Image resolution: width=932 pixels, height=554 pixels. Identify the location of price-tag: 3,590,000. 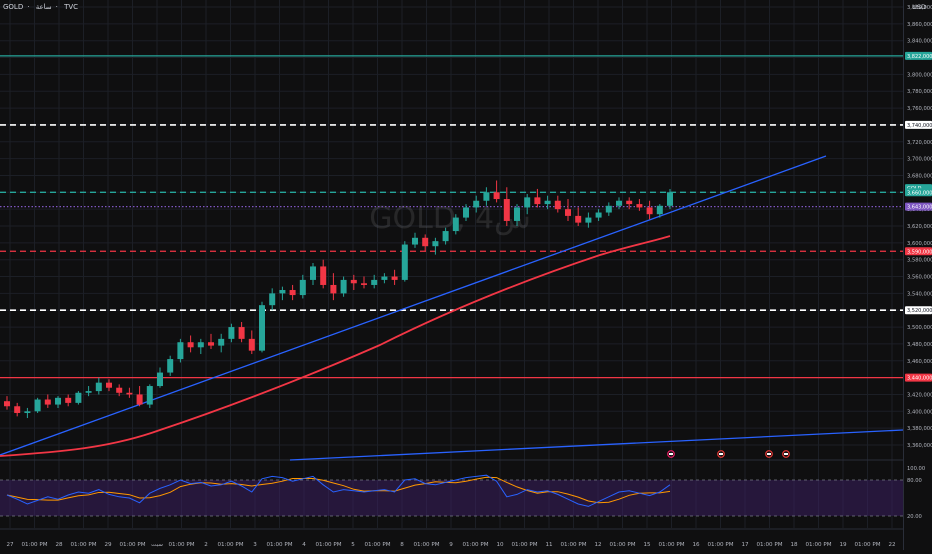
(918, 251).